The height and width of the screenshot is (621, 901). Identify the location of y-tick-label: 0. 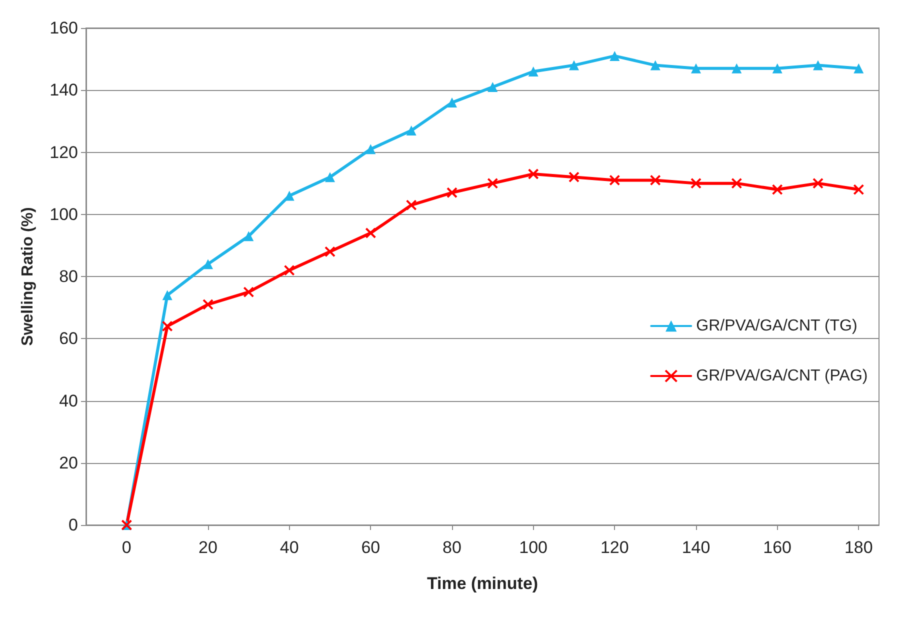
(73, 525).